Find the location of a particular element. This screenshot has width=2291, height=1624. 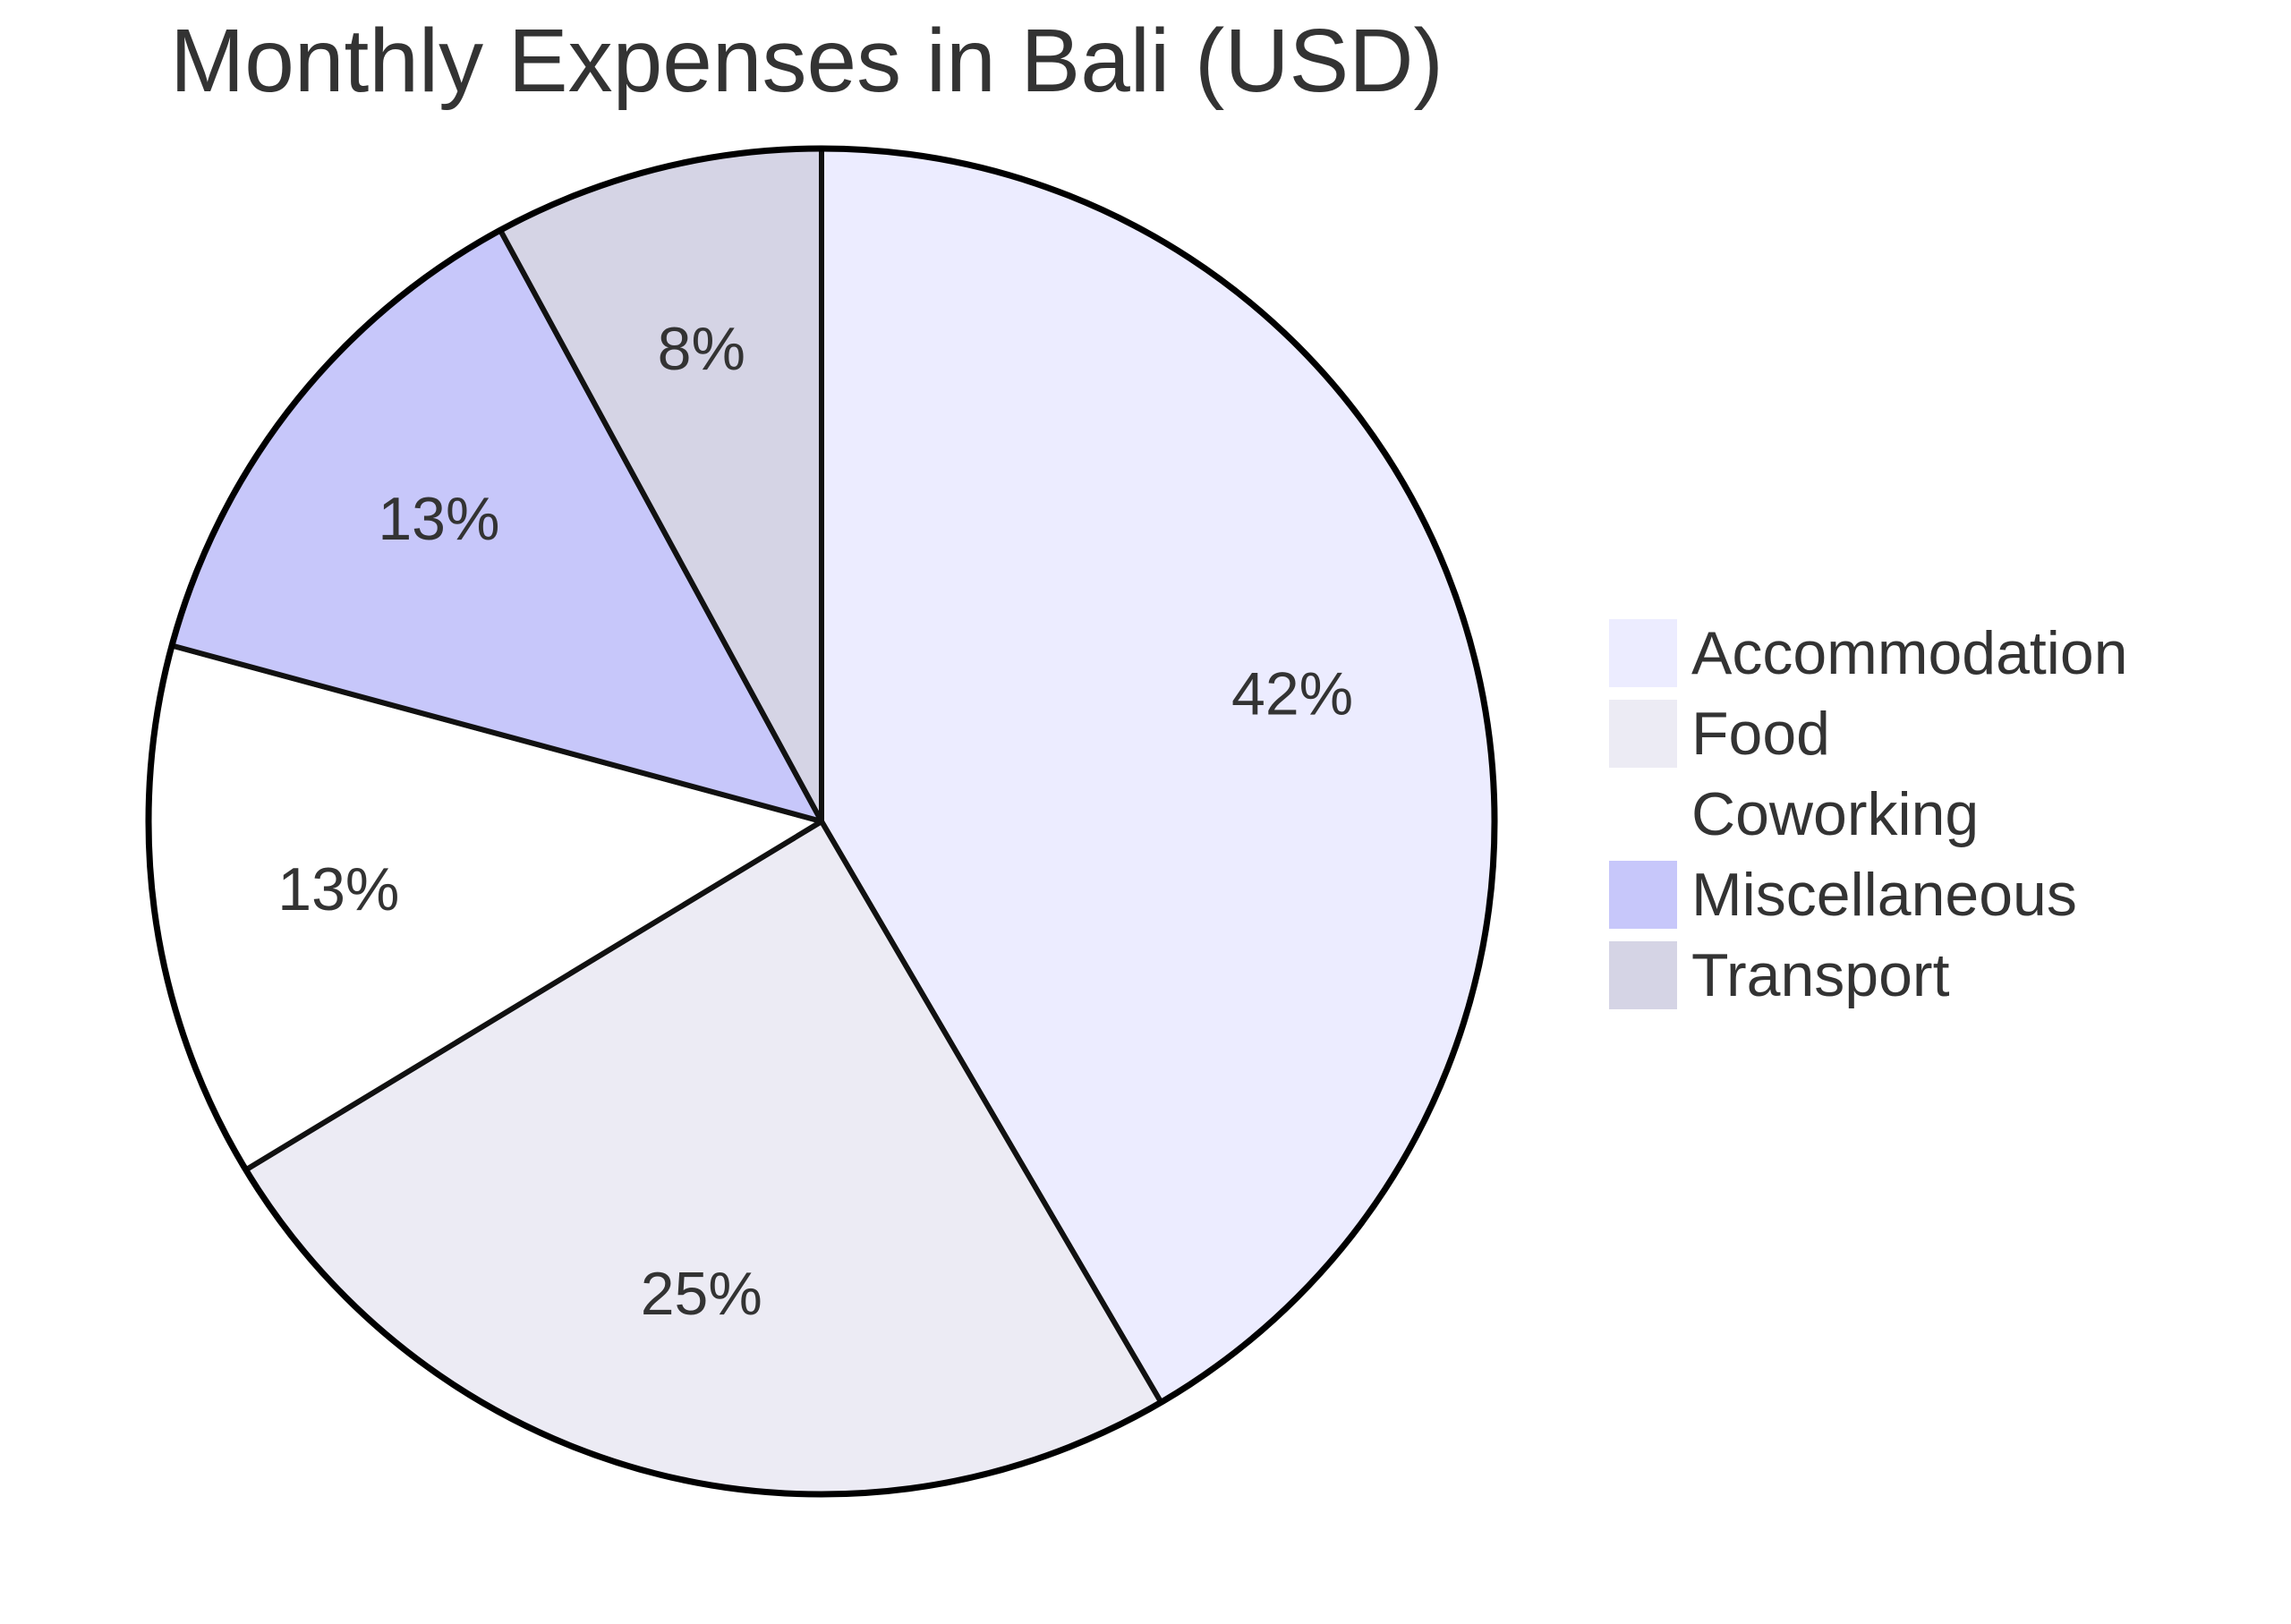

legend-label-coworking: Coworking is located at coordinates (1835, 814).